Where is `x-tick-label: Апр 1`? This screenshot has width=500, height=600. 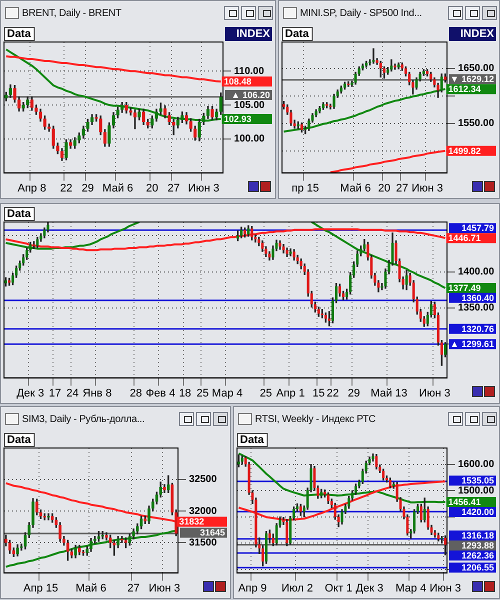 x-tick-label: Апр 1 is located at coordinates (290, 393).